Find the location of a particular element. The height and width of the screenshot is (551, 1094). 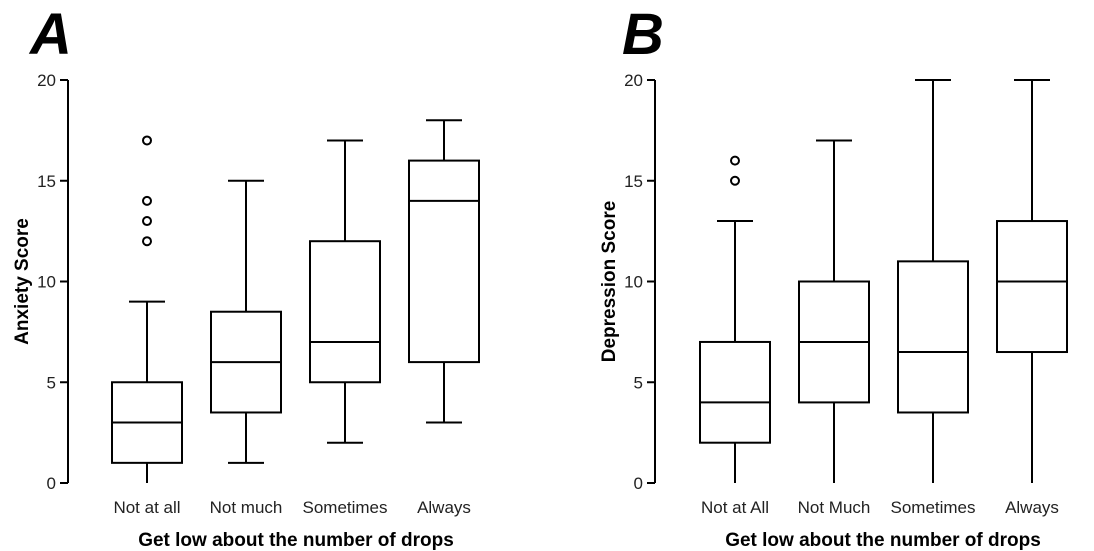

y-axis-title: Anxiety Score is located at coordinates (22, 281).